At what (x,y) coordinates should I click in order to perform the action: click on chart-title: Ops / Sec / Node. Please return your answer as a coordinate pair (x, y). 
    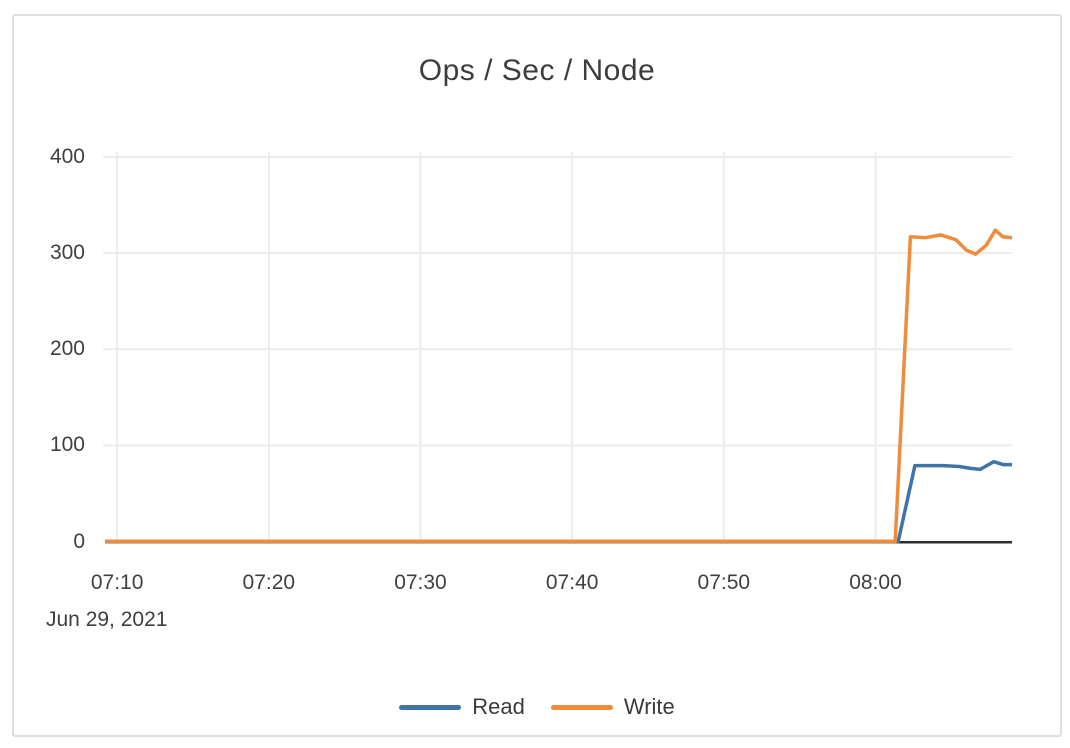
    Looking at the image, I should click on (537, 70).